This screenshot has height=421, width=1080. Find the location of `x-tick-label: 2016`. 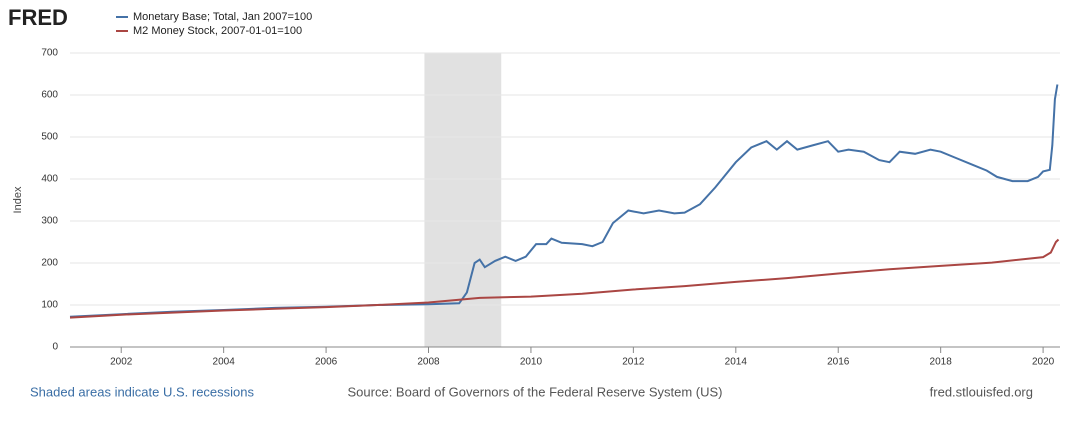

x-tick-label: 2016 is located at coordinates (838, 362).